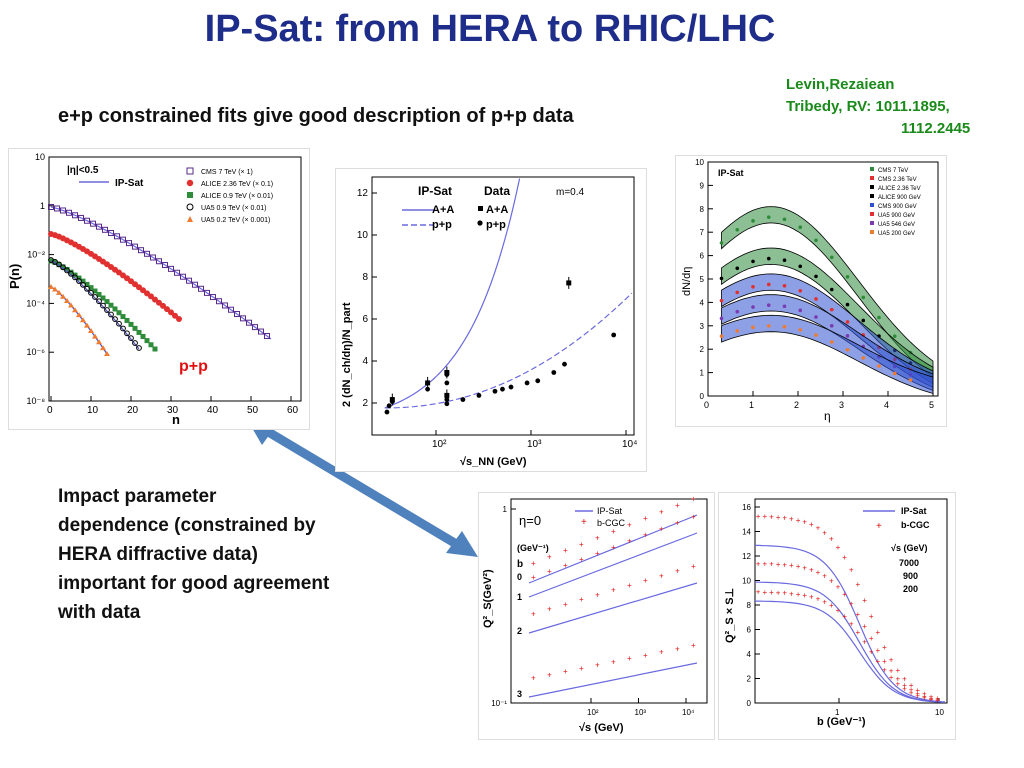 The height and width of the screenshot is (768, 1024). What do you see at coordinates (237, 196) in the screenshot?
I see `legend-label: ALICE 0.9 TeV (× 0.01)` at bounding box center [237, 196].